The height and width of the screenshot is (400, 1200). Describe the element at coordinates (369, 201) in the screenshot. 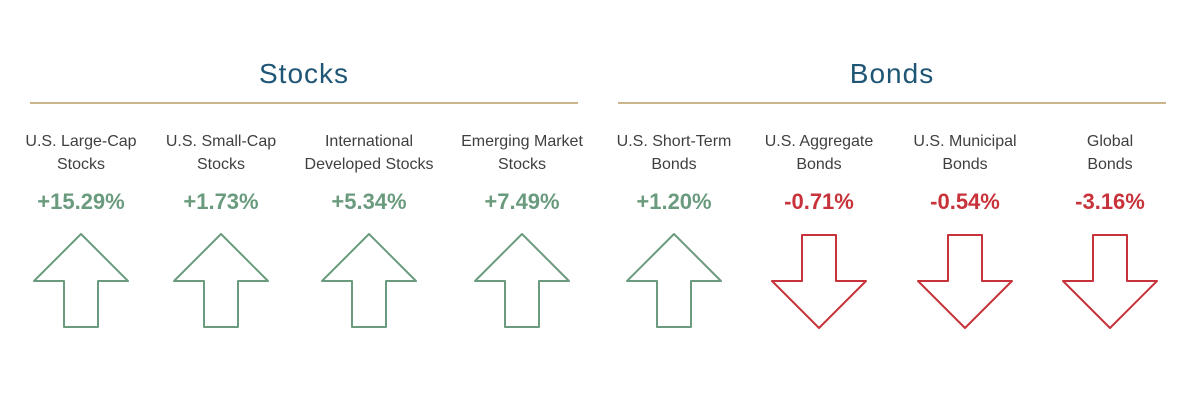

I see `asset-return: +5.34%` at that location.